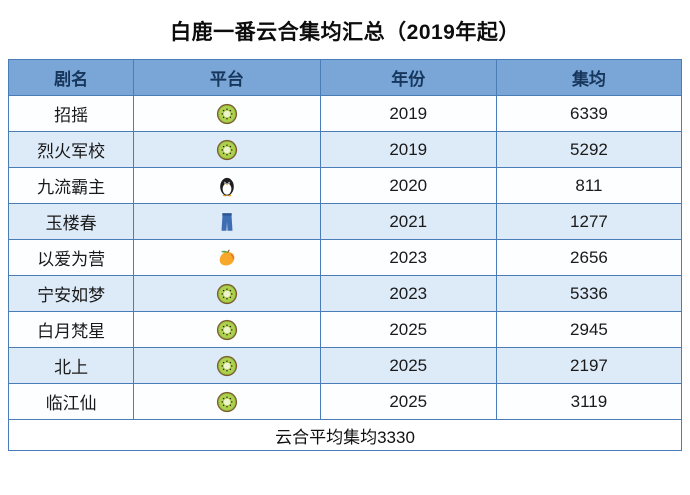 This screenshot has height=495, width=690. What do you see at coordinates (71, 149) in the screenshot?
I see `drama-name-cell: 烈火军校` at bounding box center [71, 149].